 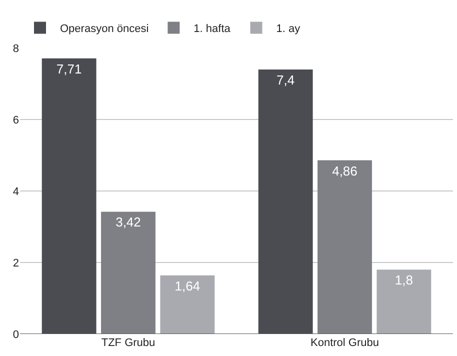 I want to click on legend-label: Operasyon öncesi, so click(x=104, y=29).